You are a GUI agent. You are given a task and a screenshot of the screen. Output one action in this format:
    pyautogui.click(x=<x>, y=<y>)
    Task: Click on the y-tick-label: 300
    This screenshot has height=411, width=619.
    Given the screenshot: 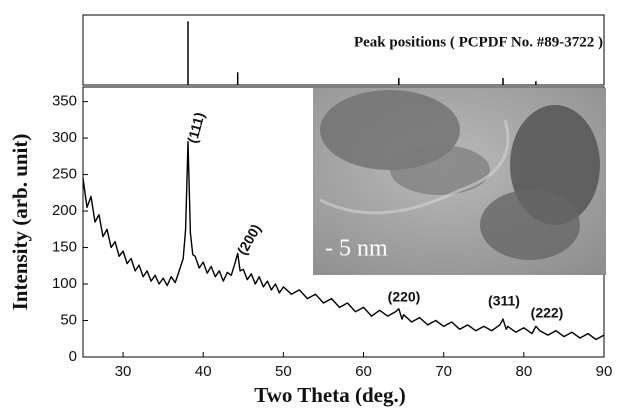 What is the action you would take?
    pyautogui.click(x=64, y=137)
    